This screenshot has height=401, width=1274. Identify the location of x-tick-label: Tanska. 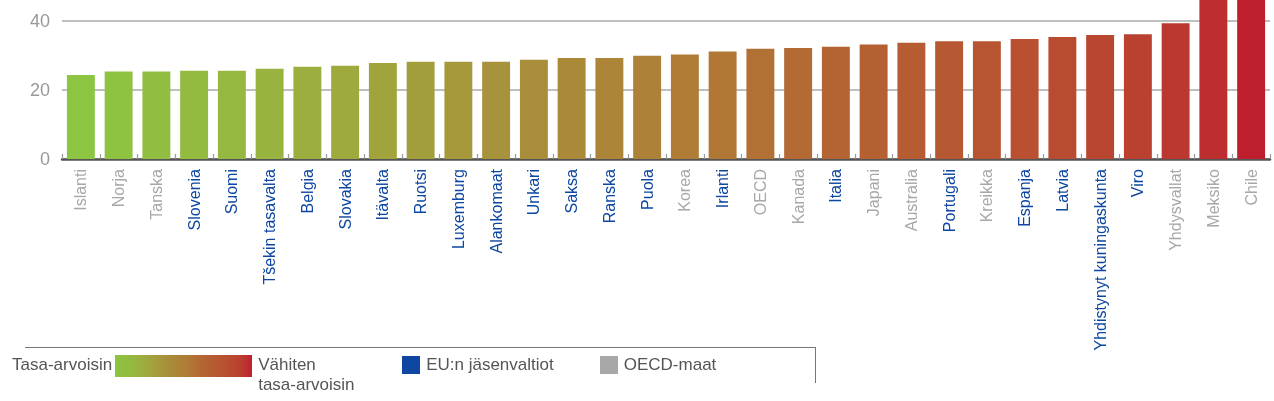
(156, 194).